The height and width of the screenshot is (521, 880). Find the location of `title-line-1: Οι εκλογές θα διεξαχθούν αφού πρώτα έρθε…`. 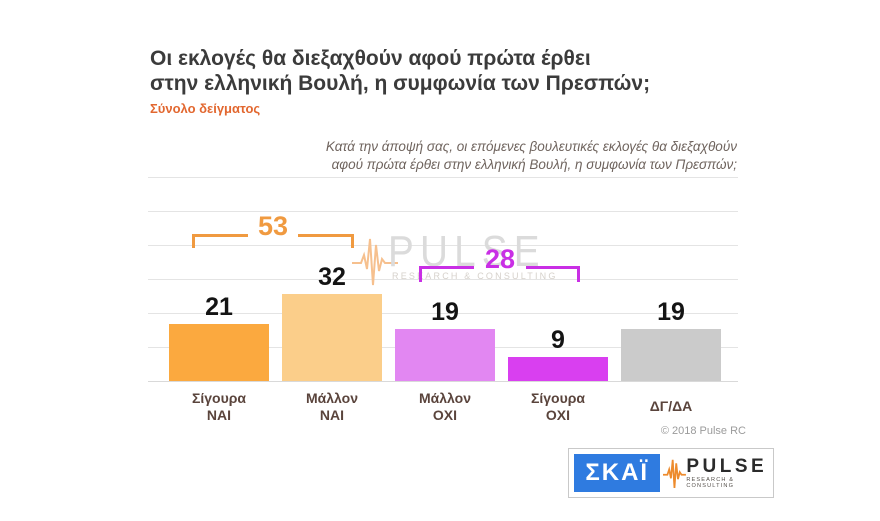

title-line-1: Οι εκλογές θα διεξαχθούν αφού πρώτα έρθε… is located at coordinates (370, 58).